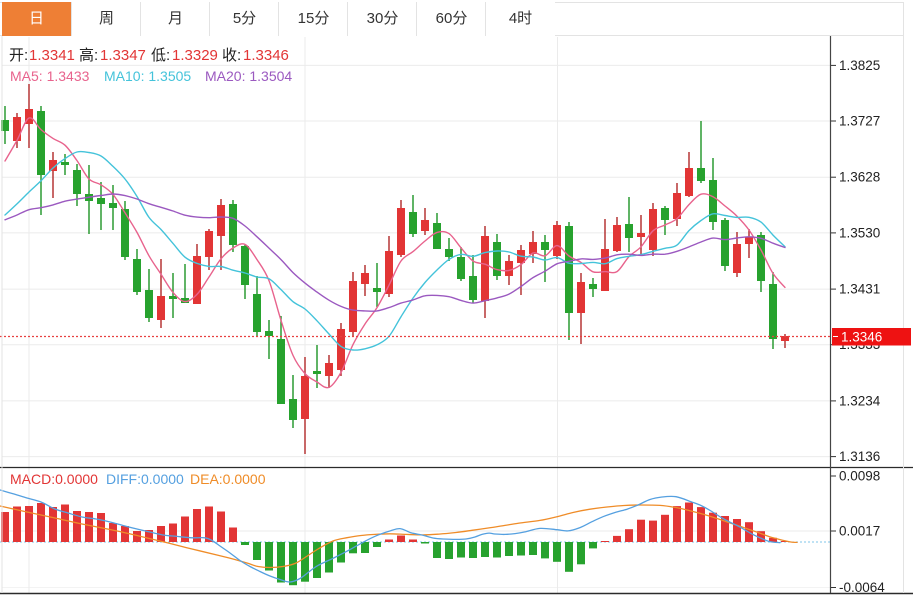 This screenshot has width=913, height=599. I want to click on svg-text: MA5: 1.3433, so click(50, 76).